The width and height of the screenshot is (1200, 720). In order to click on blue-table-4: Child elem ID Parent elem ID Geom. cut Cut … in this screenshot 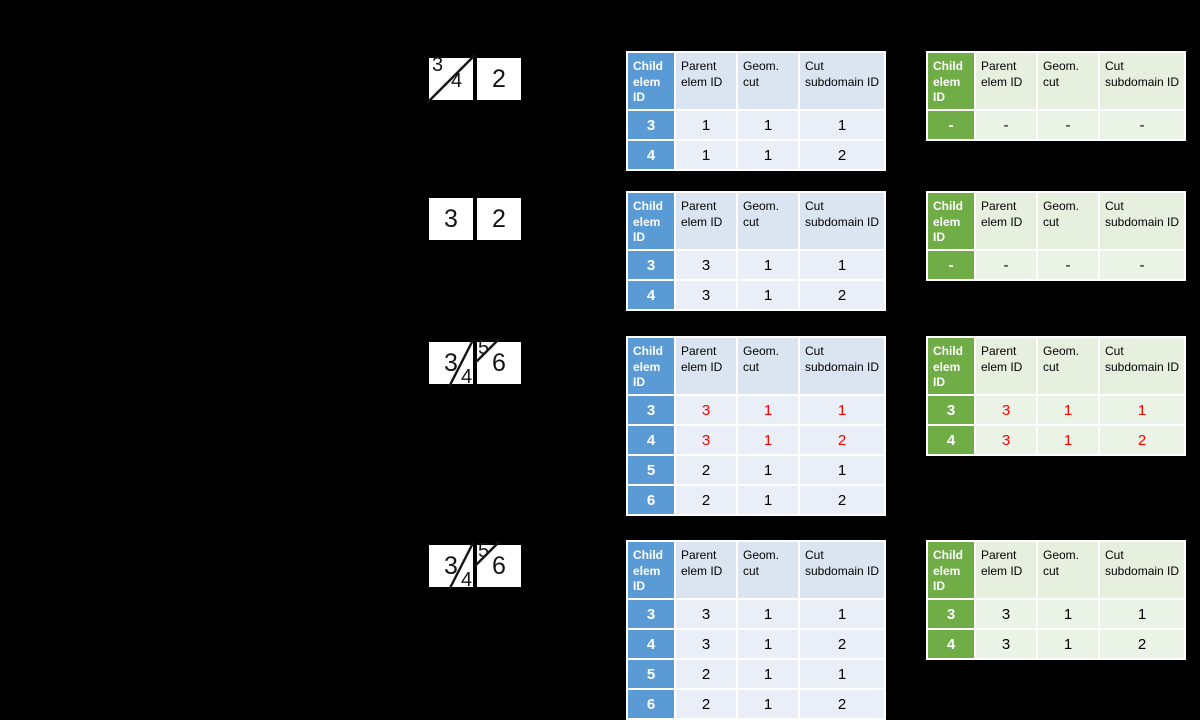, I will do `click(756, 630)`.